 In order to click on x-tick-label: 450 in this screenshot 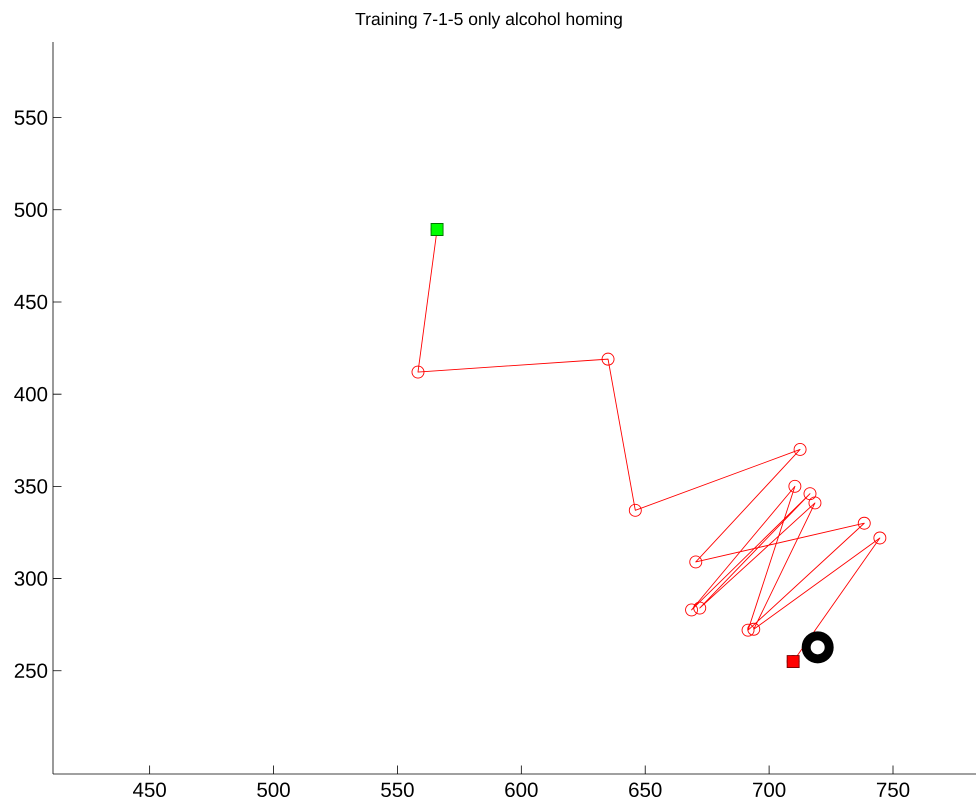, I will do `click(149, 790)`.